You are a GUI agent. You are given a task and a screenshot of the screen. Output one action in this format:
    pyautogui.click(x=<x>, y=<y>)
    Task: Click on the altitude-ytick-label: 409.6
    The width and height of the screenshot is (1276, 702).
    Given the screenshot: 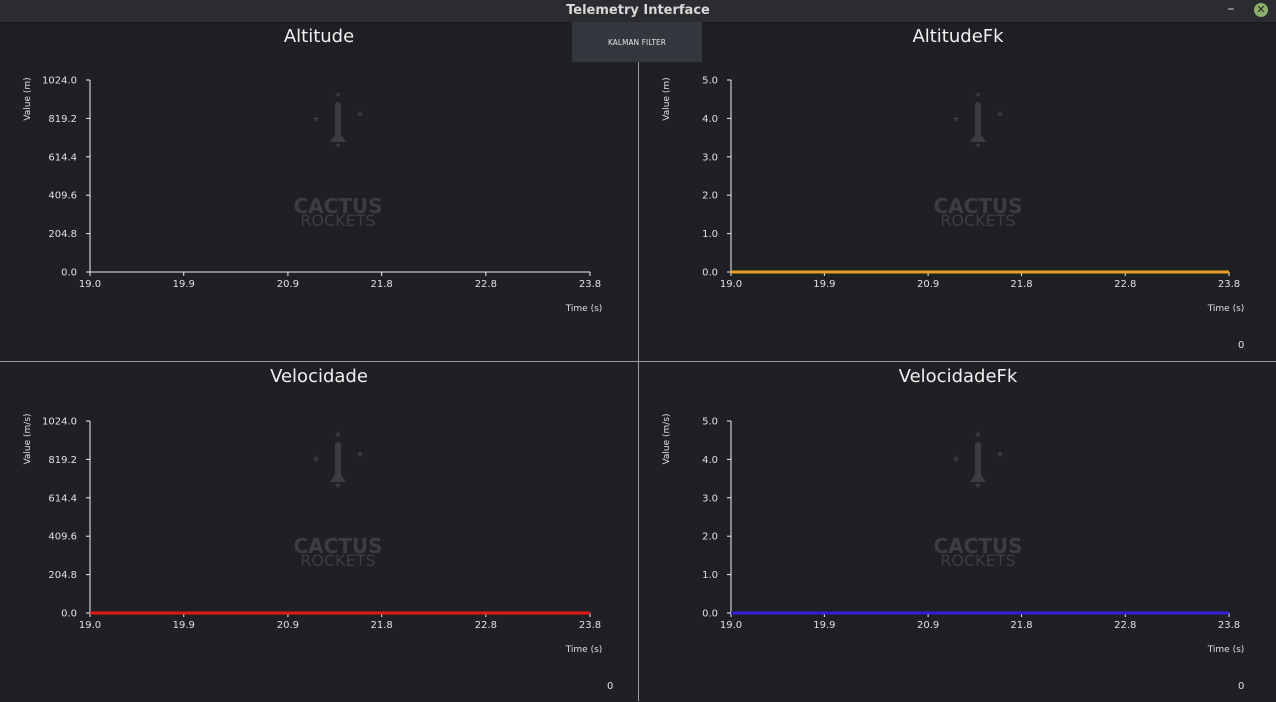 What is the action you would take?
    pyautogui.click(x=62, y=196)
    